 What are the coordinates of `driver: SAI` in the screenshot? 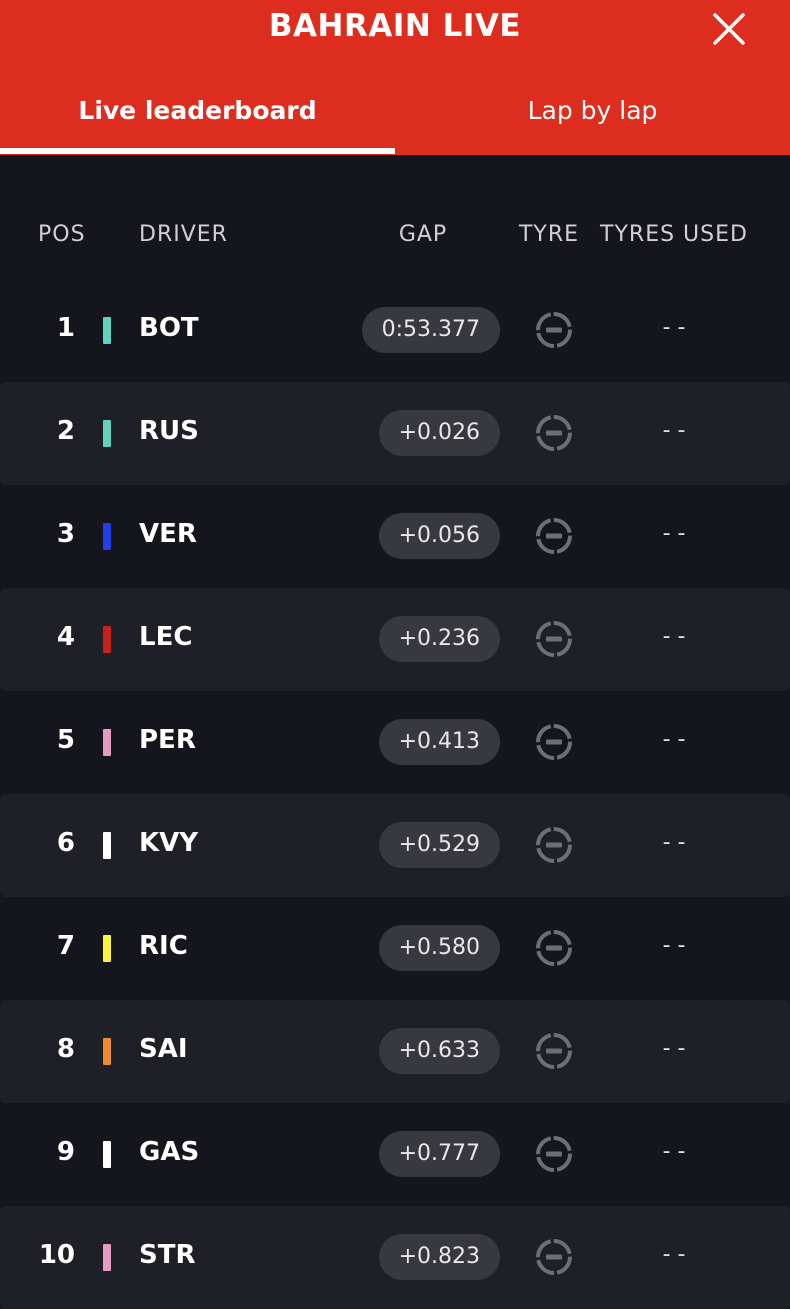 It's located at (163, 1049).